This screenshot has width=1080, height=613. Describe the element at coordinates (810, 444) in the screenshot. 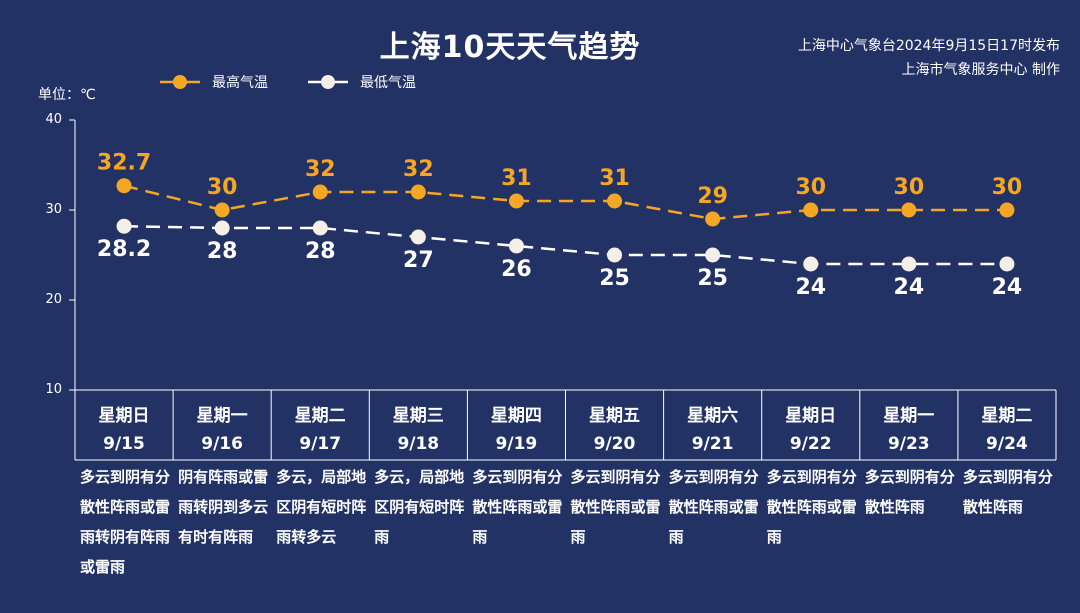

I see `date-label: 9/22` at that location.